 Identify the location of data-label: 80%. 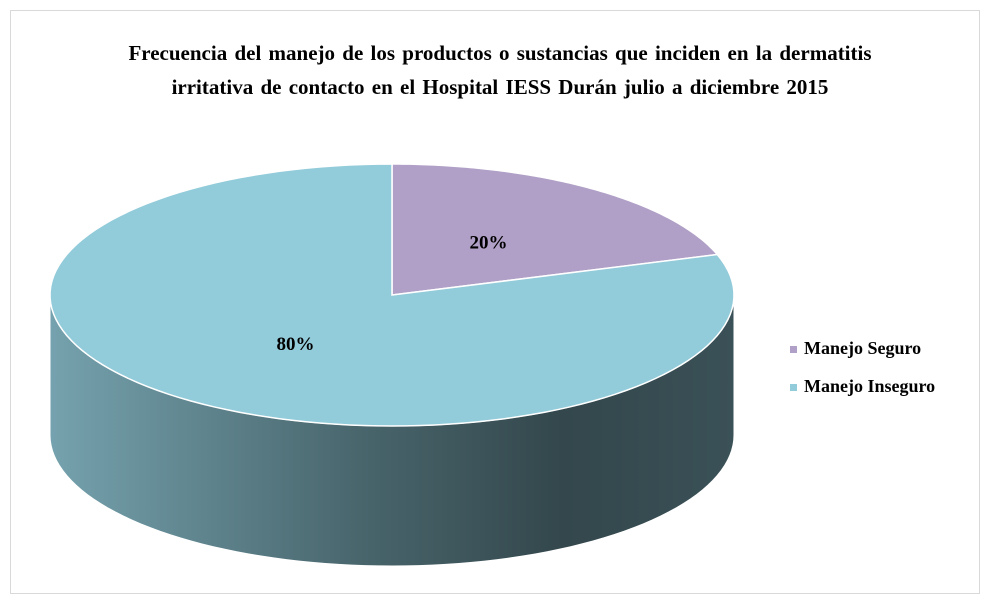
(296, 344).